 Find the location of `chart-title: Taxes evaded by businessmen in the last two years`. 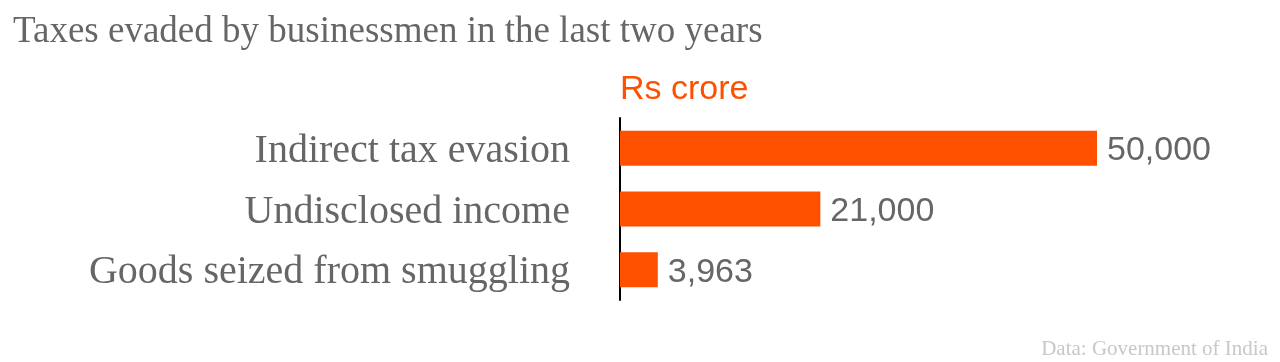

chart-title: Taxes evaded by businessmen in the last two years is located at coordinates (388, 29).